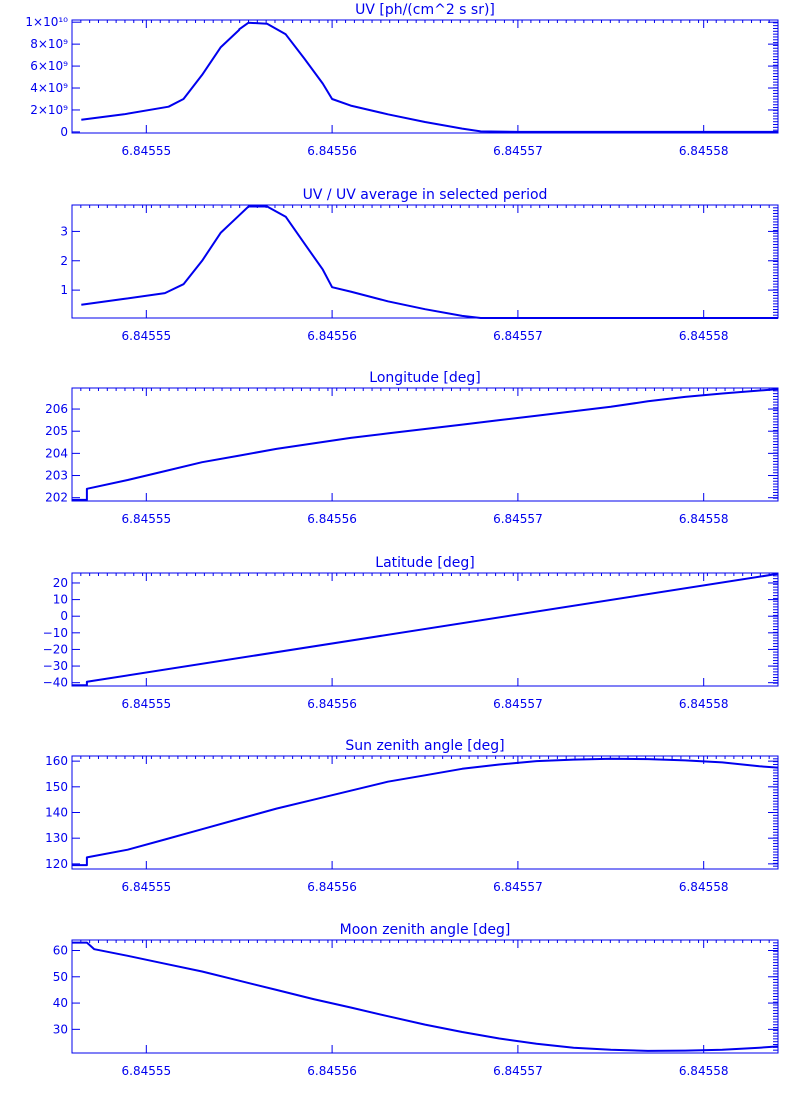 Image resolution: width=800 pixels, height=1100 pixels. I want to click on y-tick-label: 2×10⁹, so click(49, 110).